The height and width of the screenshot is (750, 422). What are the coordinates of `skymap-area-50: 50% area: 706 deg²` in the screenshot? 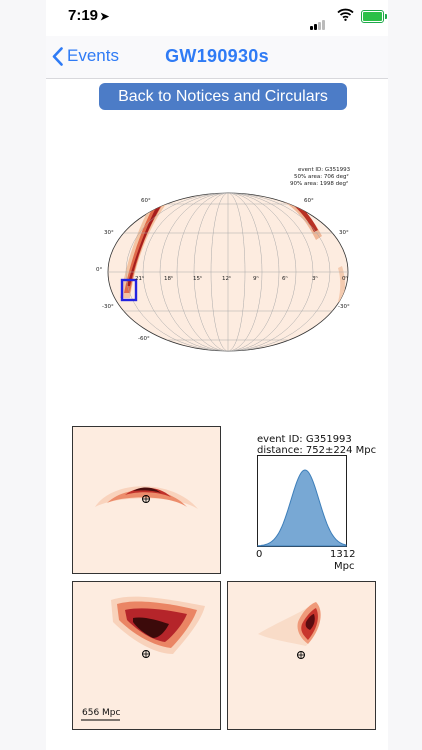 It's located at (321, 176).